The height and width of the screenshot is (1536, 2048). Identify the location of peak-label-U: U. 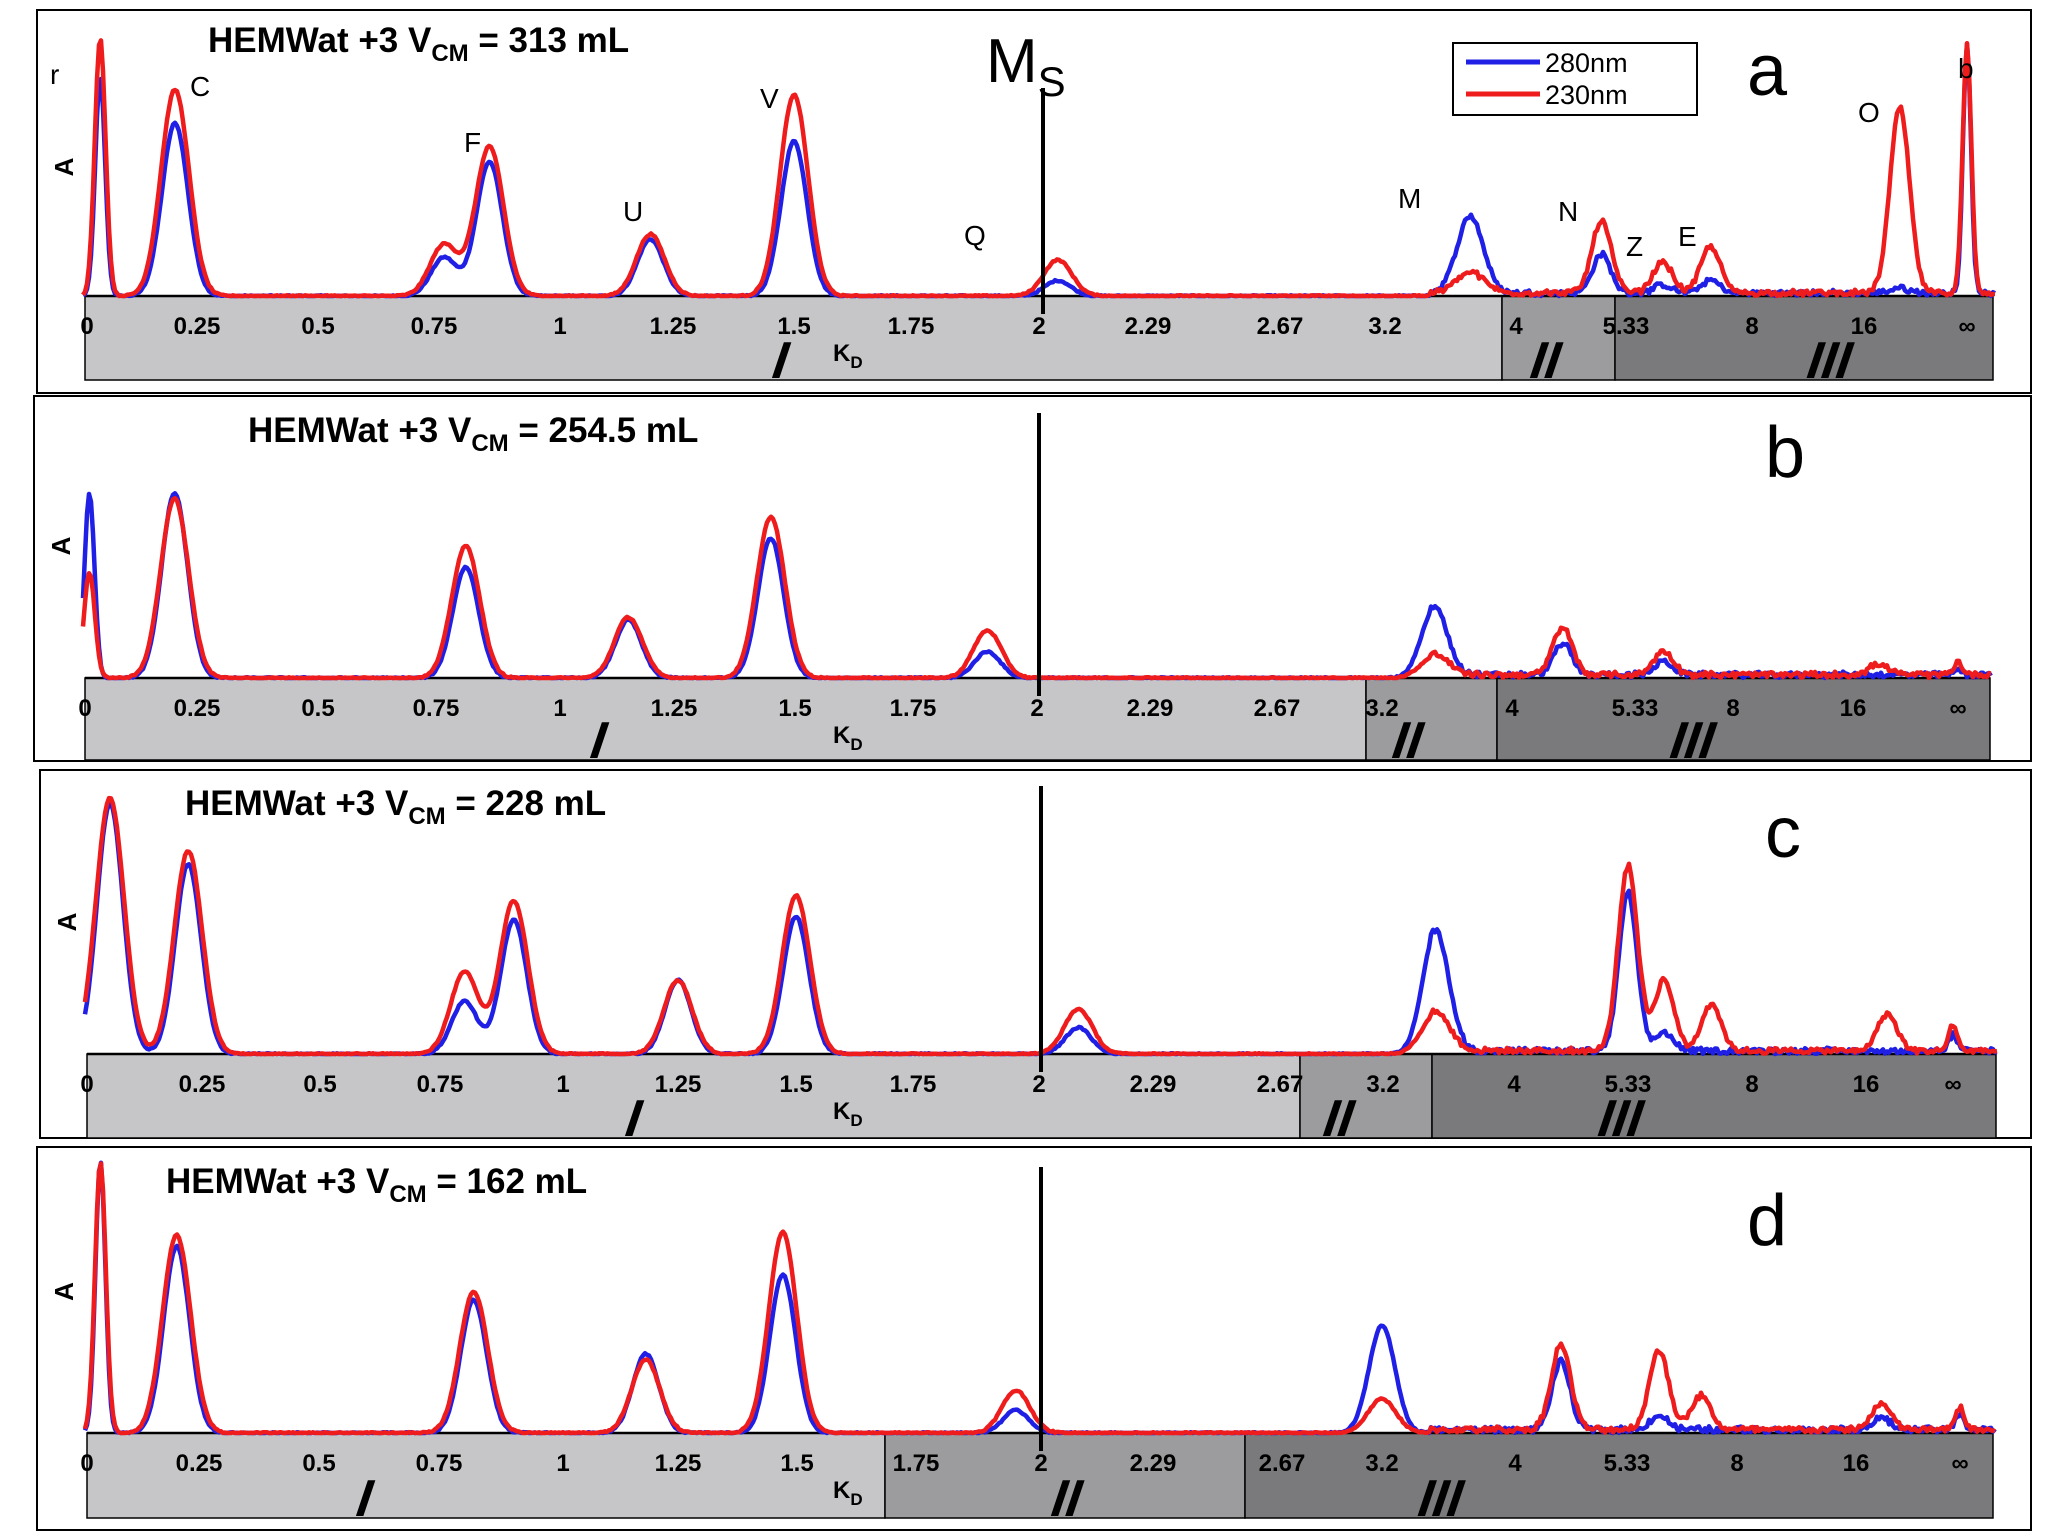
(633, 211).